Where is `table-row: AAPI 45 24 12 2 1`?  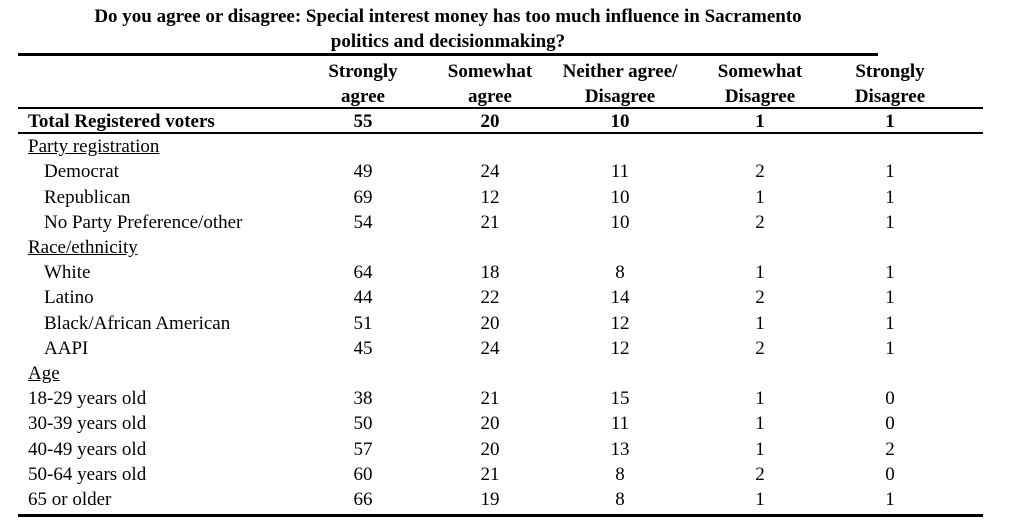 table-row: AAPI 45 24 12 2 1 is located at coordinates (506, 348).